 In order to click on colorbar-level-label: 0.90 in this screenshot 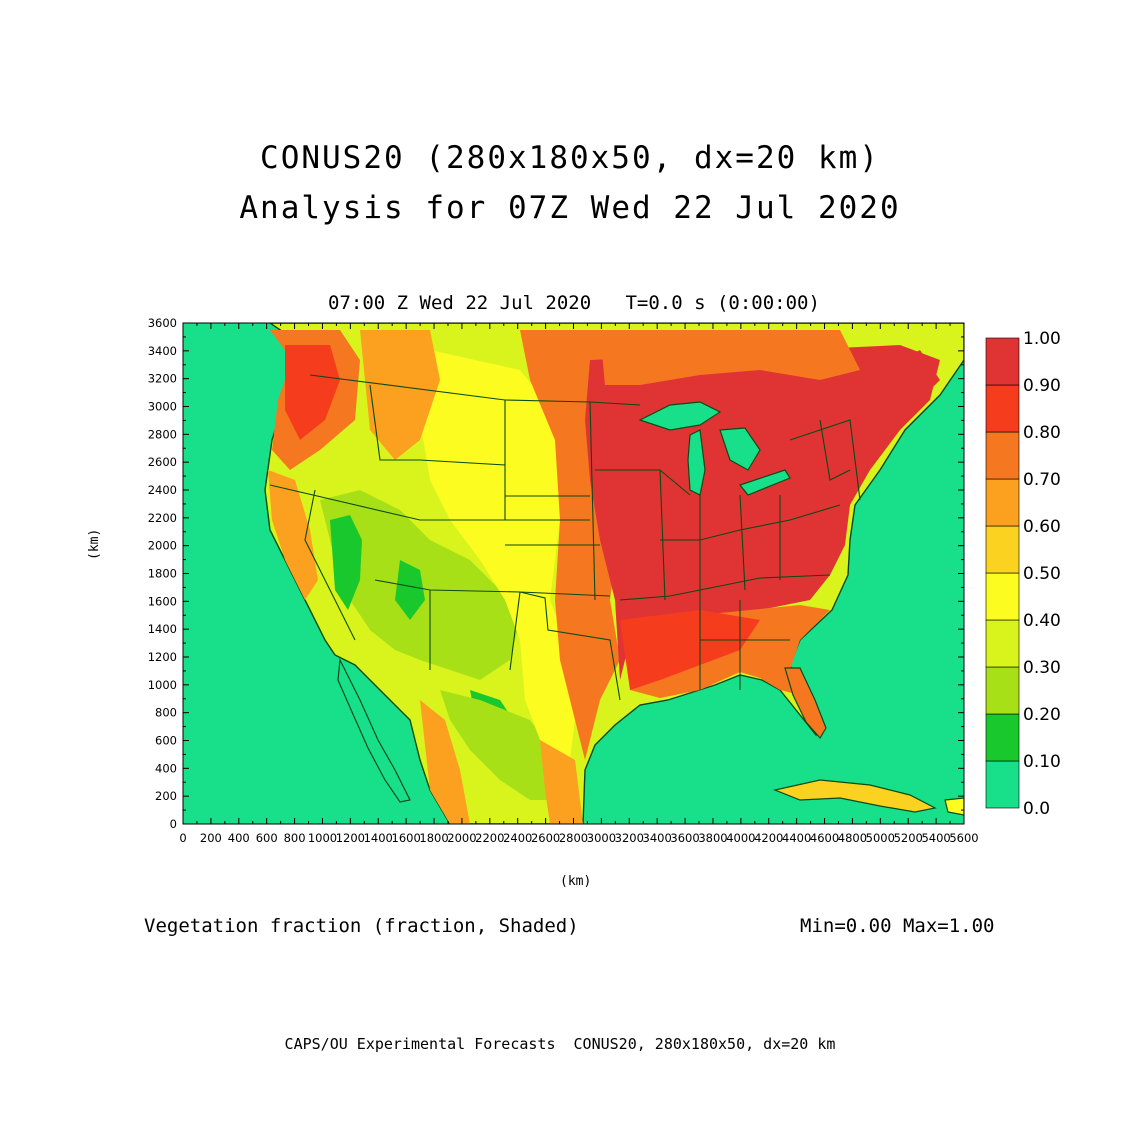, I will do `click(1042, 386)`.